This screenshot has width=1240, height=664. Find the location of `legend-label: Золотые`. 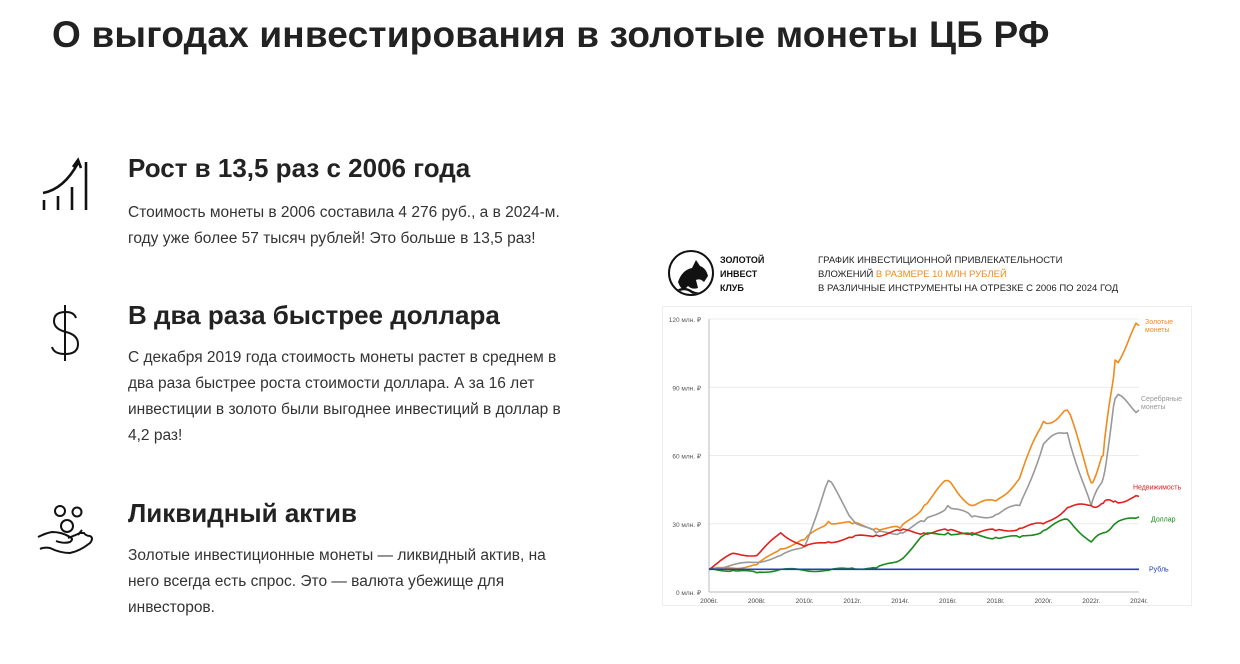

legend-label: Золотые is located at coordinates (1159, 322).